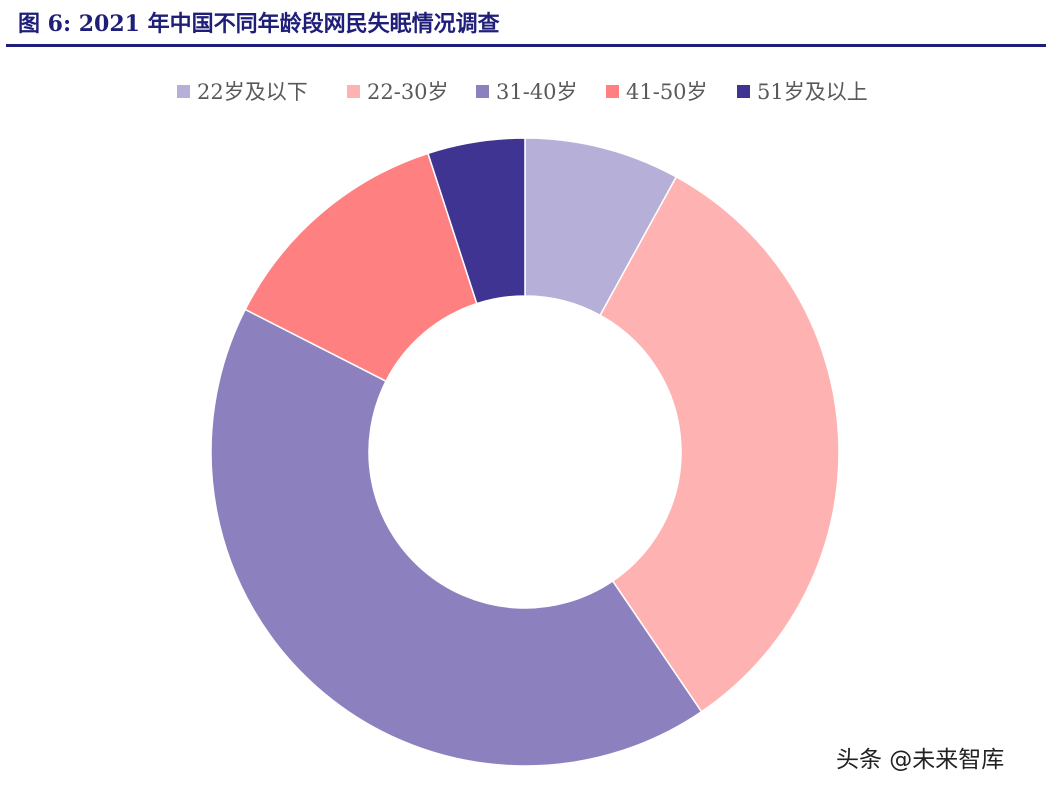 The height and width of the screenshot is (792, 1055). Describe the element at coordinates (259, 24) in the screenshot. I see `figure-title: 图 6: 2021 年中国不同年龄段网民失眠情况调查` at that location.